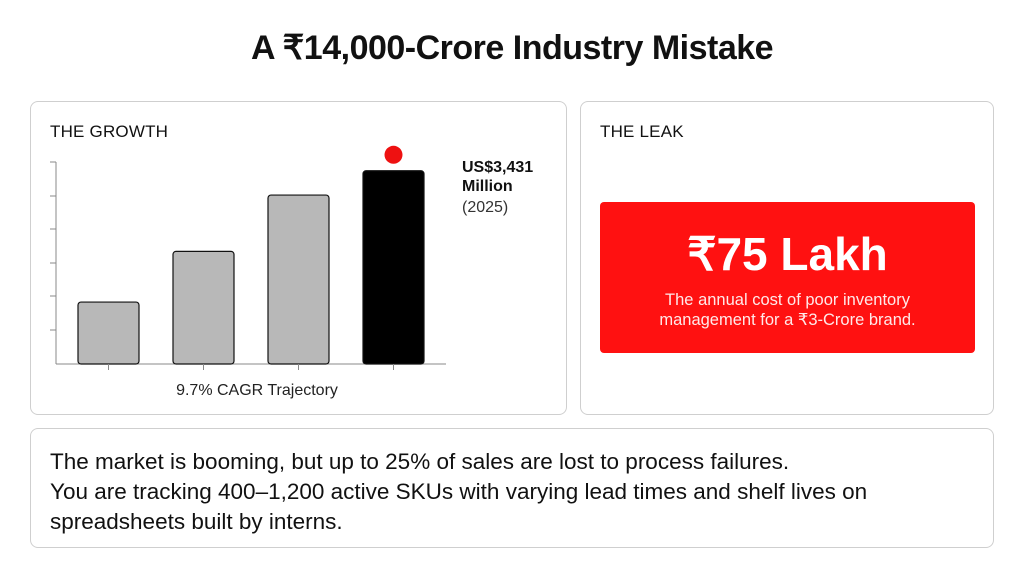 Image resolution: width=1024 pixels, height=571 pixels. What do you see at coordinates (251, 270) in the screenshot?
I see `bars-group` at bounding box center [251, 270].